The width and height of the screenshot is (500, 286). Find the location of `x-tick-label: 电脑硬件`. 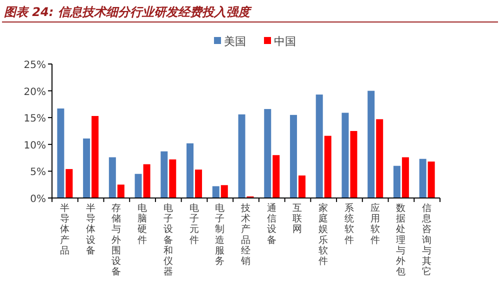

x-tick-label: 电脑硬件 is located at coordinates (143, 224).